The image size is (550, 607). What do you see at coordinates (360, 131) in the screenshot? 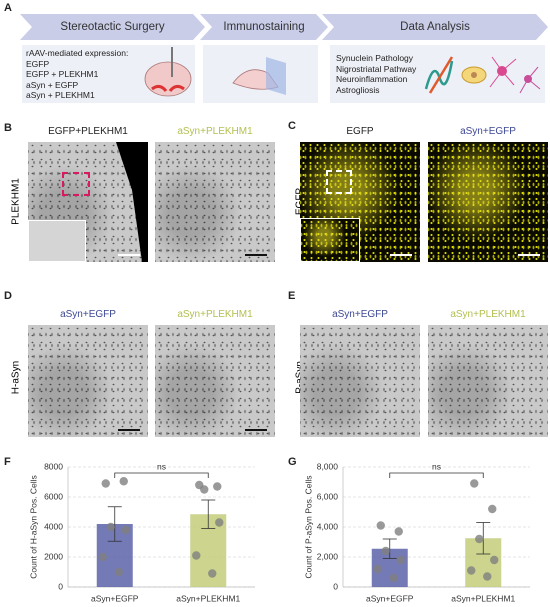
I see `image-title: EGFP` at bounding box center [360, 131].